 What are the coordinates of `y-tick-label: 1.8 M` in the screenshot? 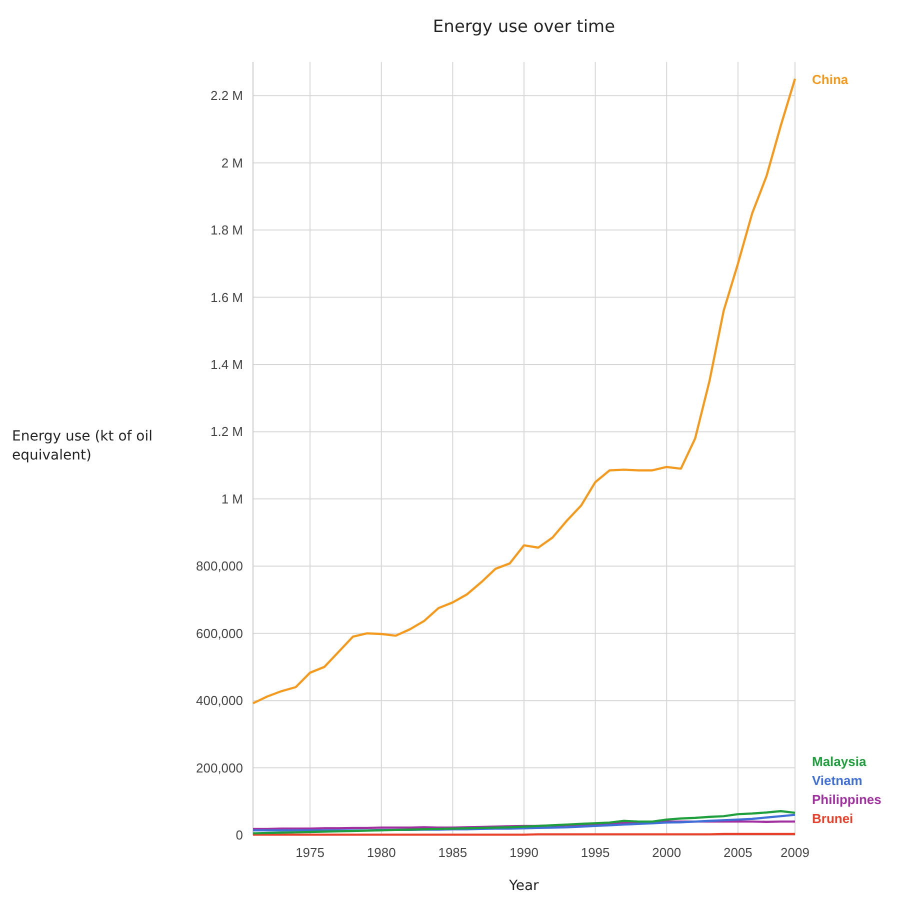 It's located at (226, 230).